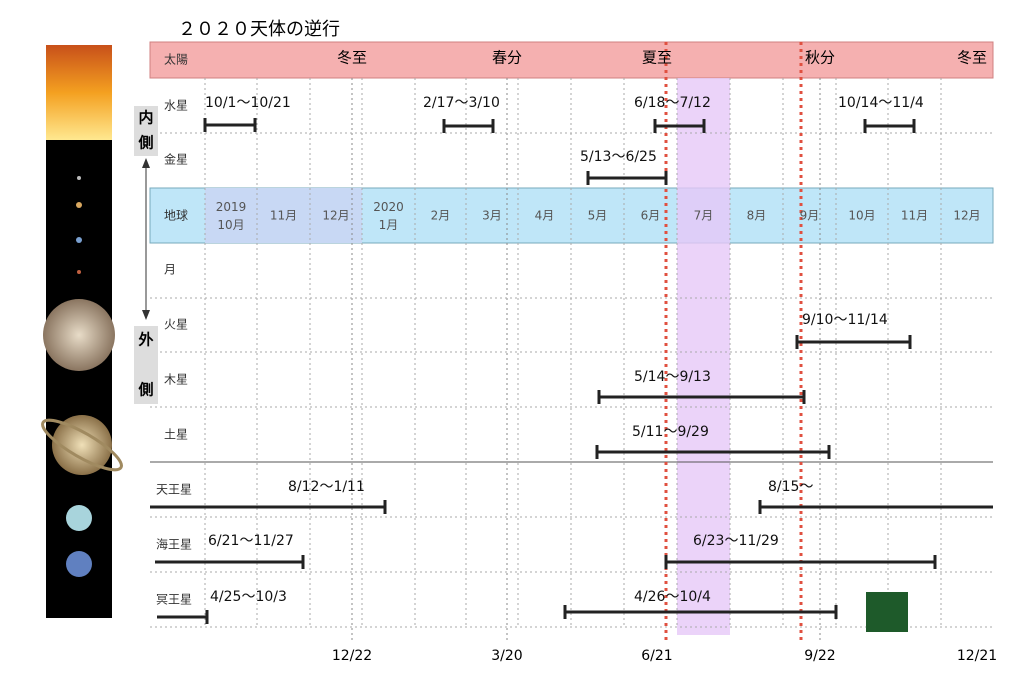 The height and width of the screenshot is (685, 1024). What do you see at coordinates (248, 103) in the screenshot?
I see `period-label: 10/1〜10/21` at bounding box center [248, 103].